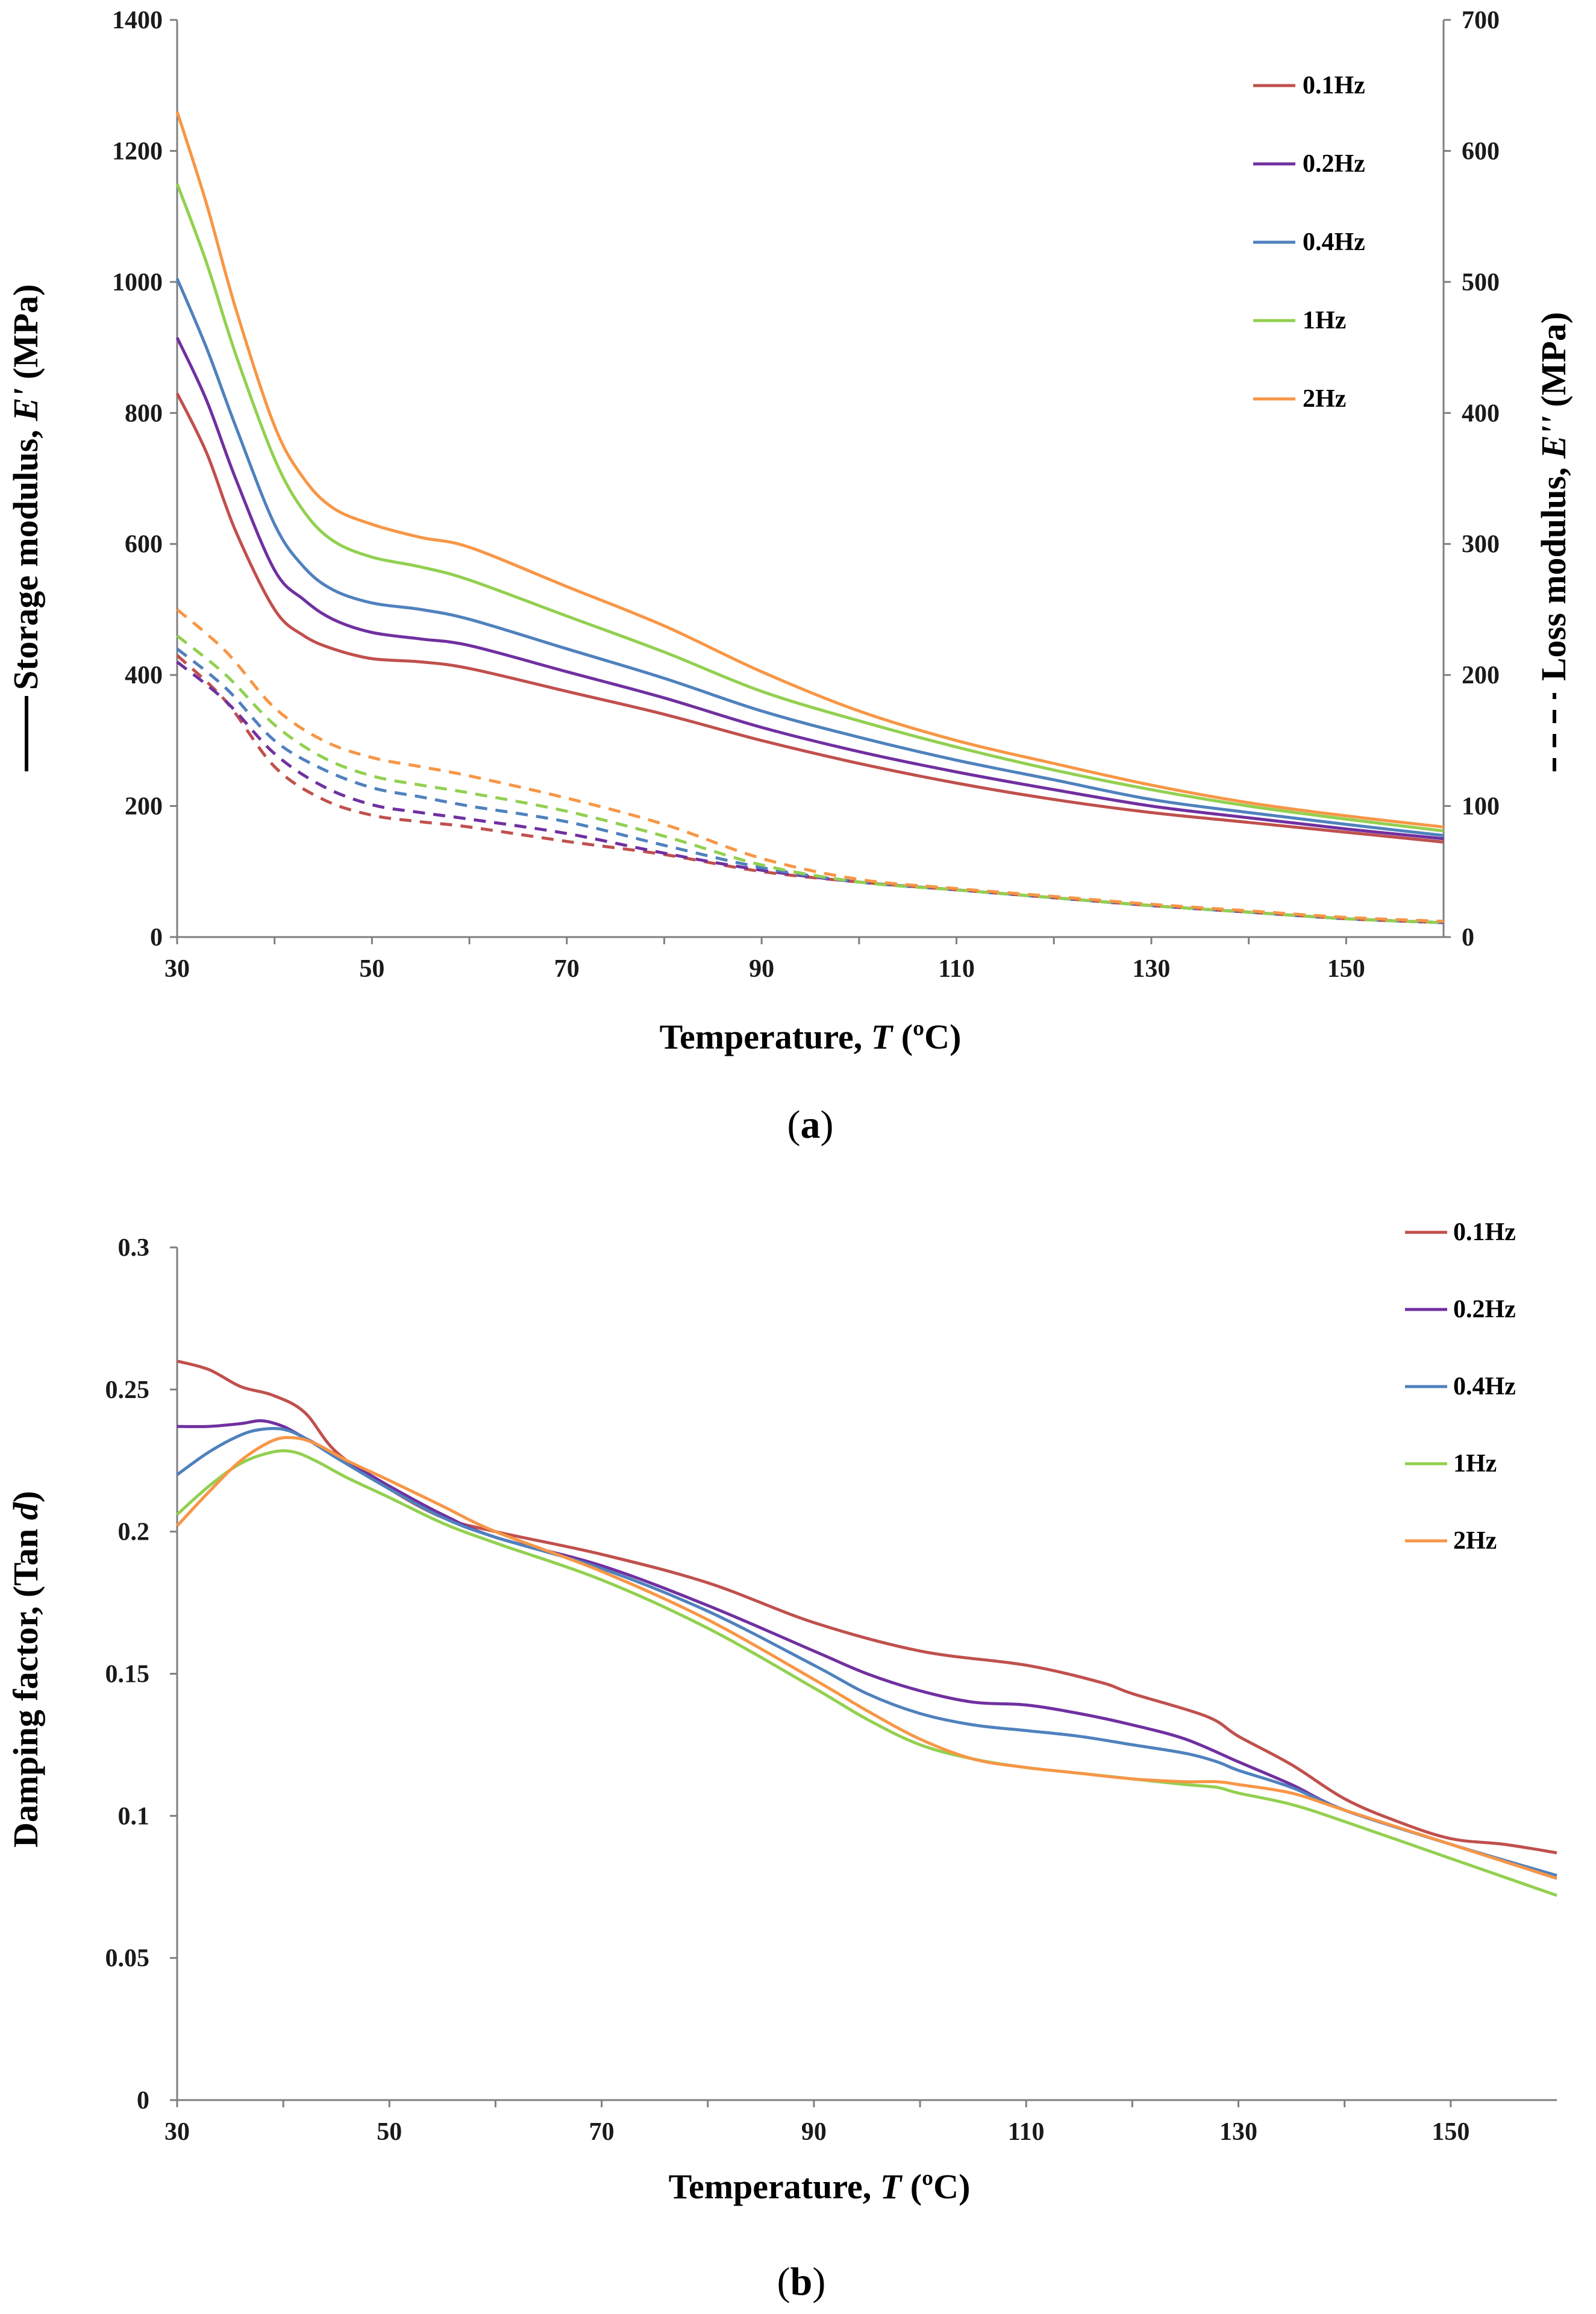 This screenshot has width=1596, height=2314. Describe the element at coordinates (567, 969) in the screenshot. I see `chart-a-xtick-label: 70` at that location.